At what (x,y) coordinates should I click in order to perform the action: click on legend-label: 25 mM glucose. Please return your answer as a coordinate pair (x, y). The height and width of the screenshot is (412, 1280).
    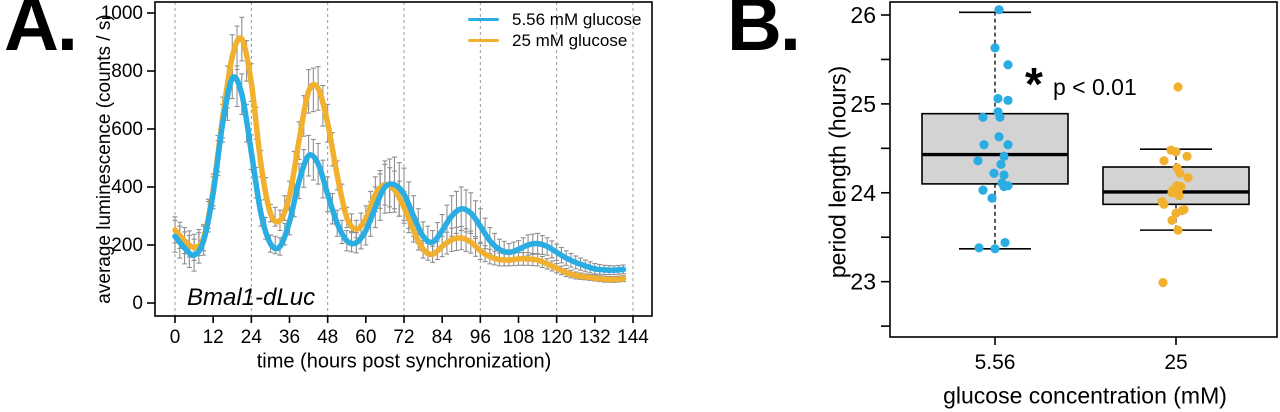
    Looking at the image, I should click on (570, 40).